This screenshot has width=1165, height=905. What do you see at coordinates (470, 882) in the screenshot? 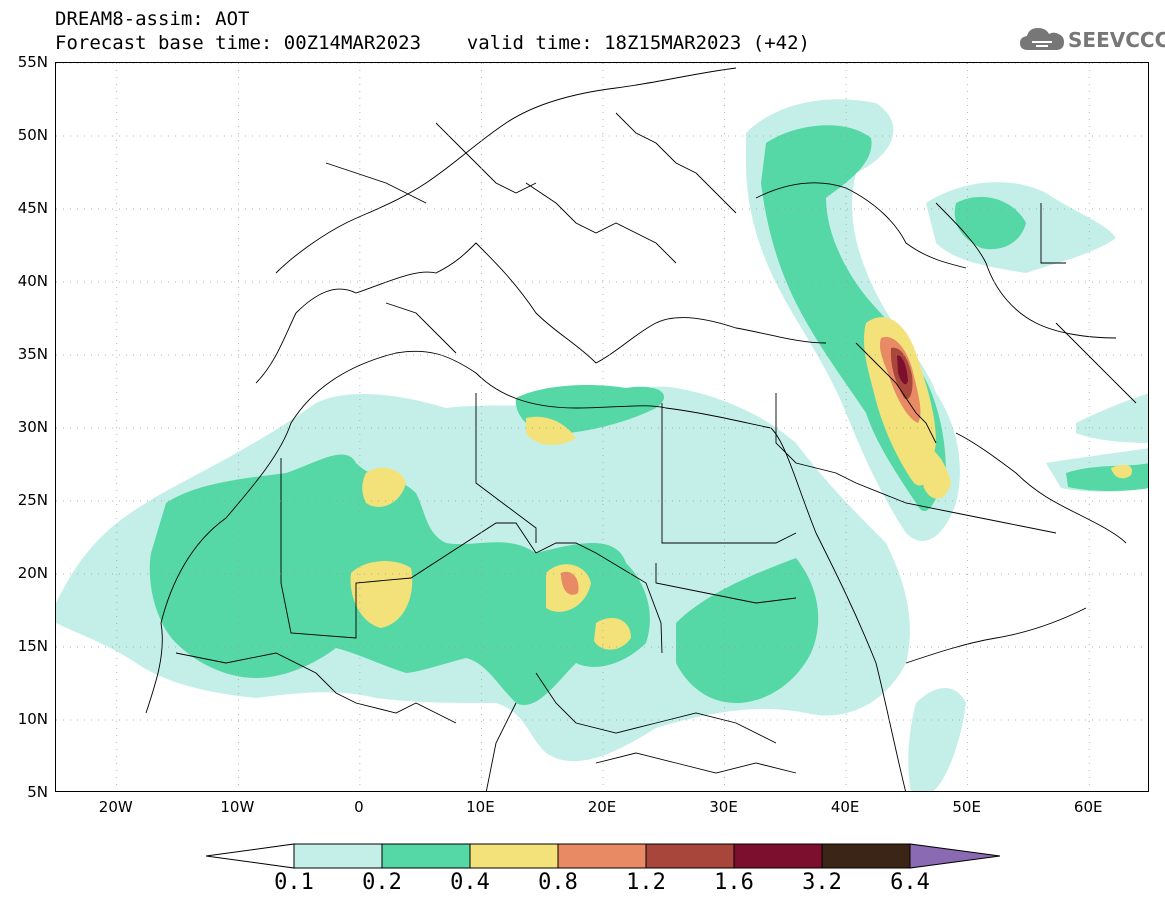
I see `colorbar-label: 0.4` at bounding box center [470, 882].